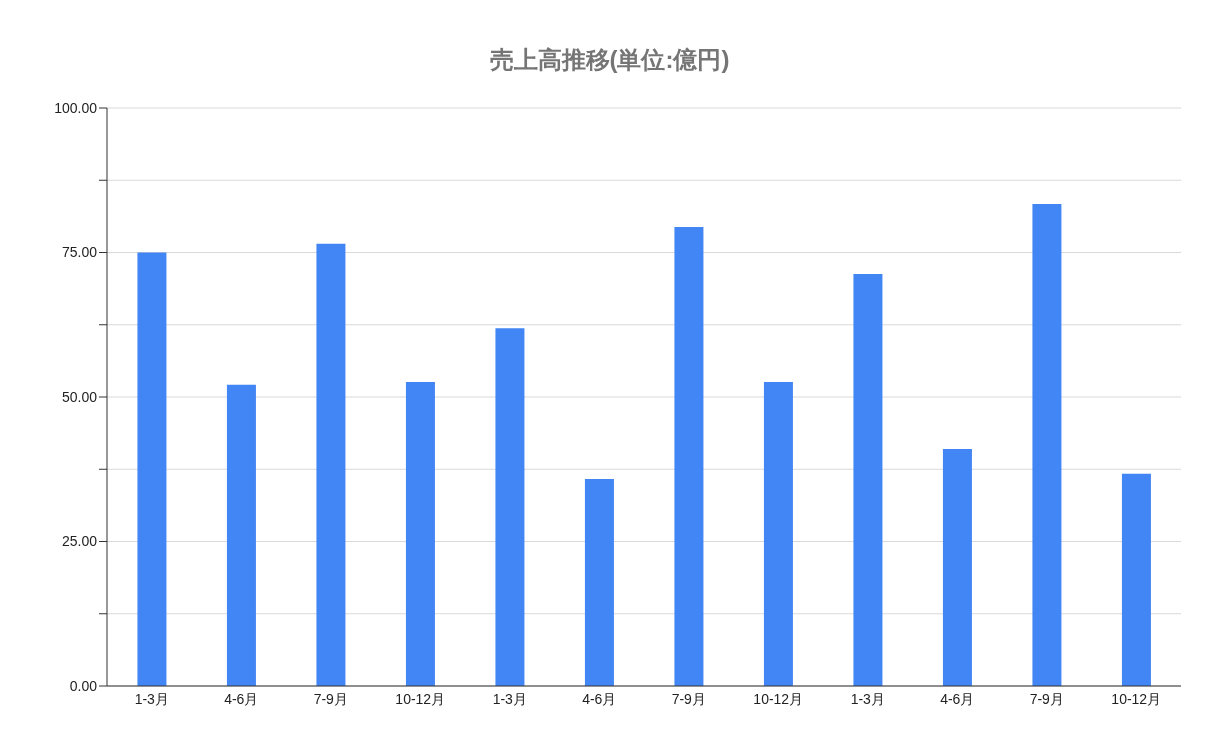 The height and width of the screenshot is (754, 1219). What do you see at coordinates (79, 541) in the screenshot?
I see `y-tick-label: 25.00` at bounding box center [79, 541].